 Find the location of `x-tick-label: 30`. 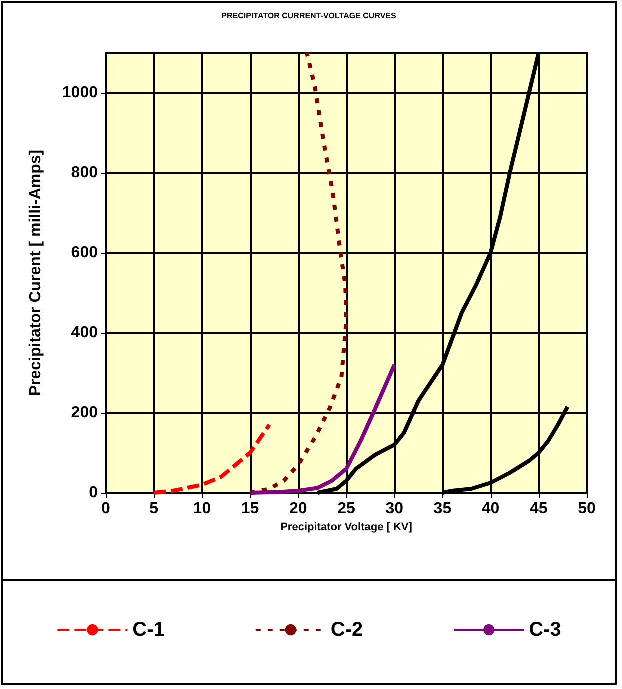

x-tick-label: 30 is located at coordinates (395, 509).